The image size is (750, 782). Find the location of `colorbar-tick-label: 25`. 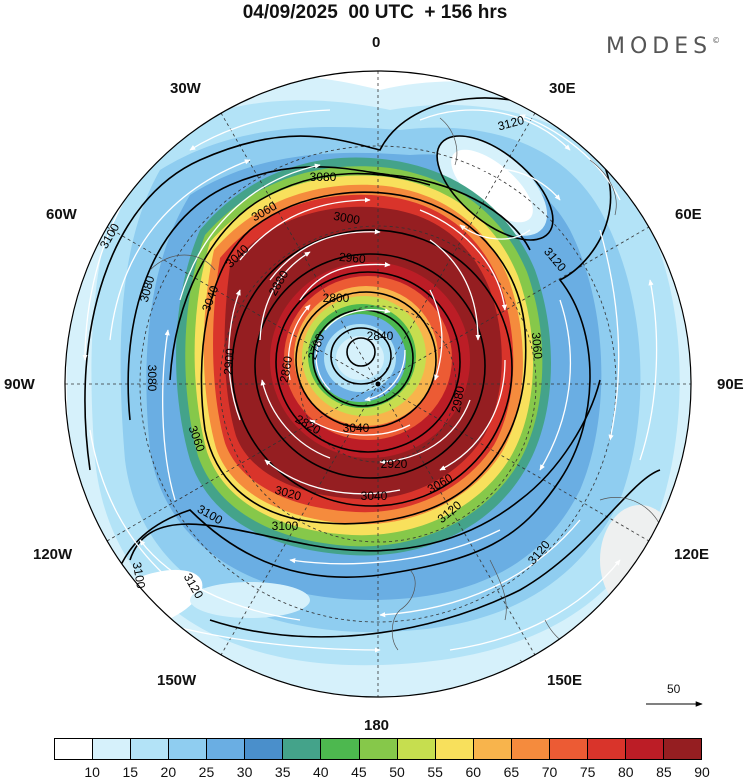

colorbar-tick-label: 25 is located at coordinates (206, 772).